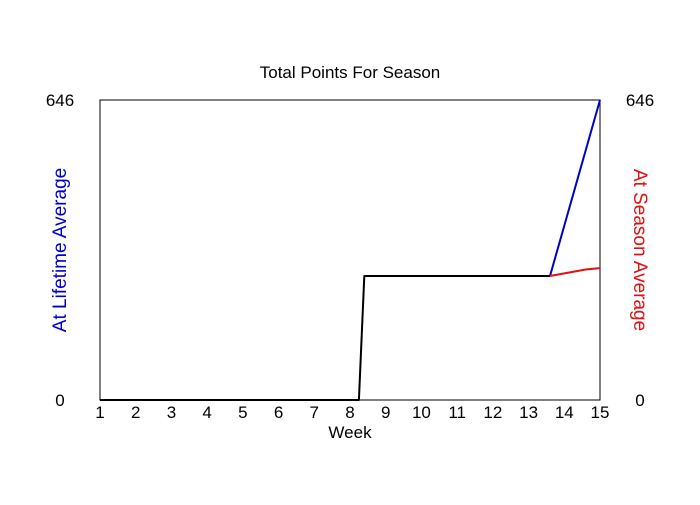 The width and height of the screenshot is (700, 505). What do you see at coordinates (278, 412) in the screenshot?
I see `x-tick-label: 6` at bounding box center [278, 412].